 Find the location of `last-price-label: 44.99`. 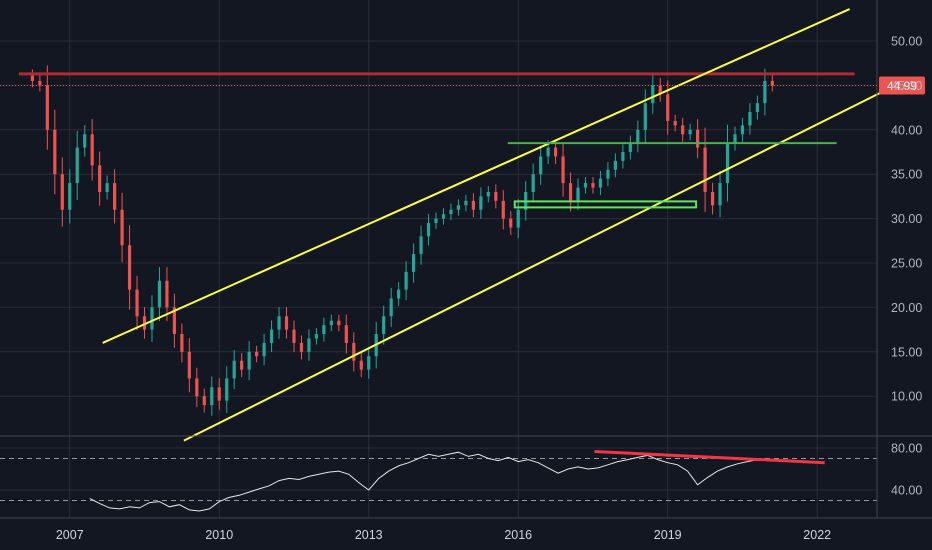

last-price-label: 44.99 is located at coordinates (902, 86).